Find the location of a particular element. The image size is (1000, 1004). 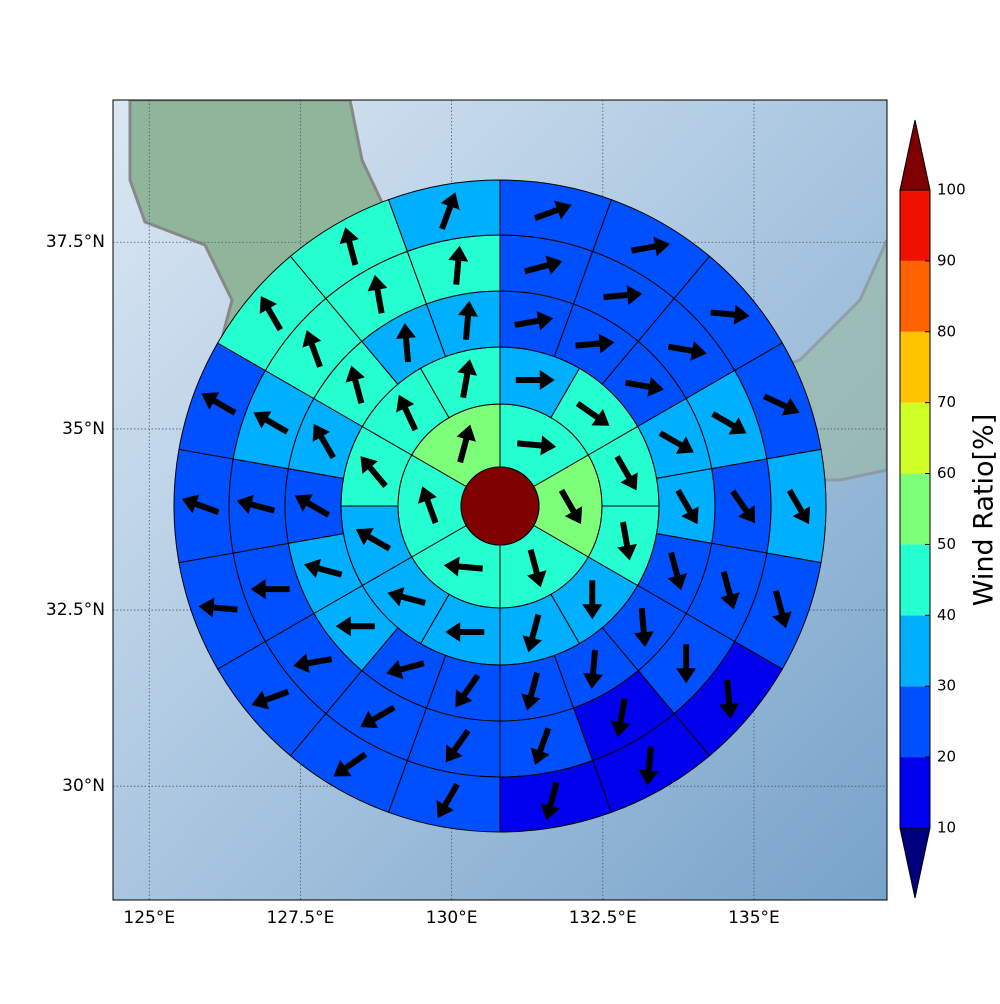

center-cell is located at coordinates (500, 506).